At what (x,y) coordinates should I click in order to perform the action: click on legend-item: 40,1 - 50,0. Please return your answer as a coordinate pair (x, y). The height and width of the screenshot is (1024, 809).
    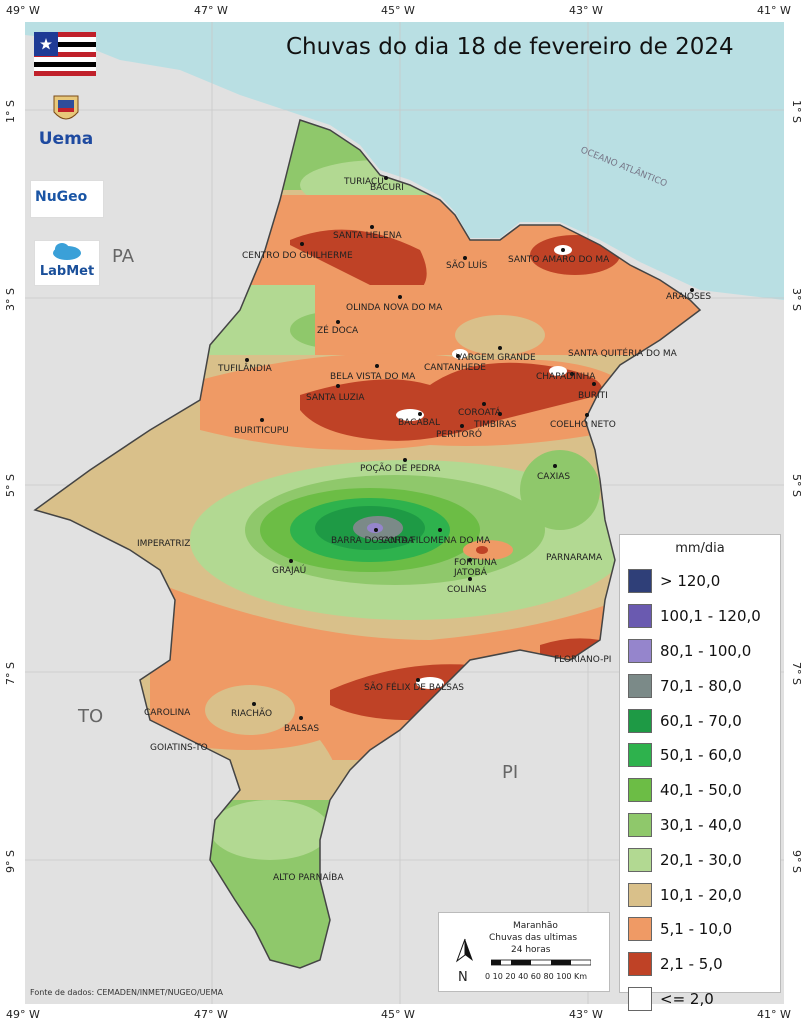
    Looking at the image, I should click on (700, 790).